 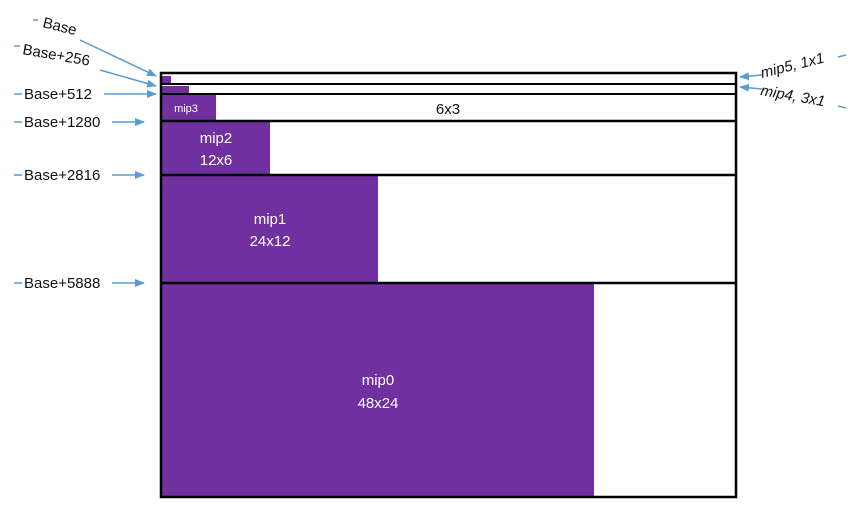 What do you see at coordinates (175, 89) in the screenshot?
I see `mip4-region` at bounding box center [175, 89].